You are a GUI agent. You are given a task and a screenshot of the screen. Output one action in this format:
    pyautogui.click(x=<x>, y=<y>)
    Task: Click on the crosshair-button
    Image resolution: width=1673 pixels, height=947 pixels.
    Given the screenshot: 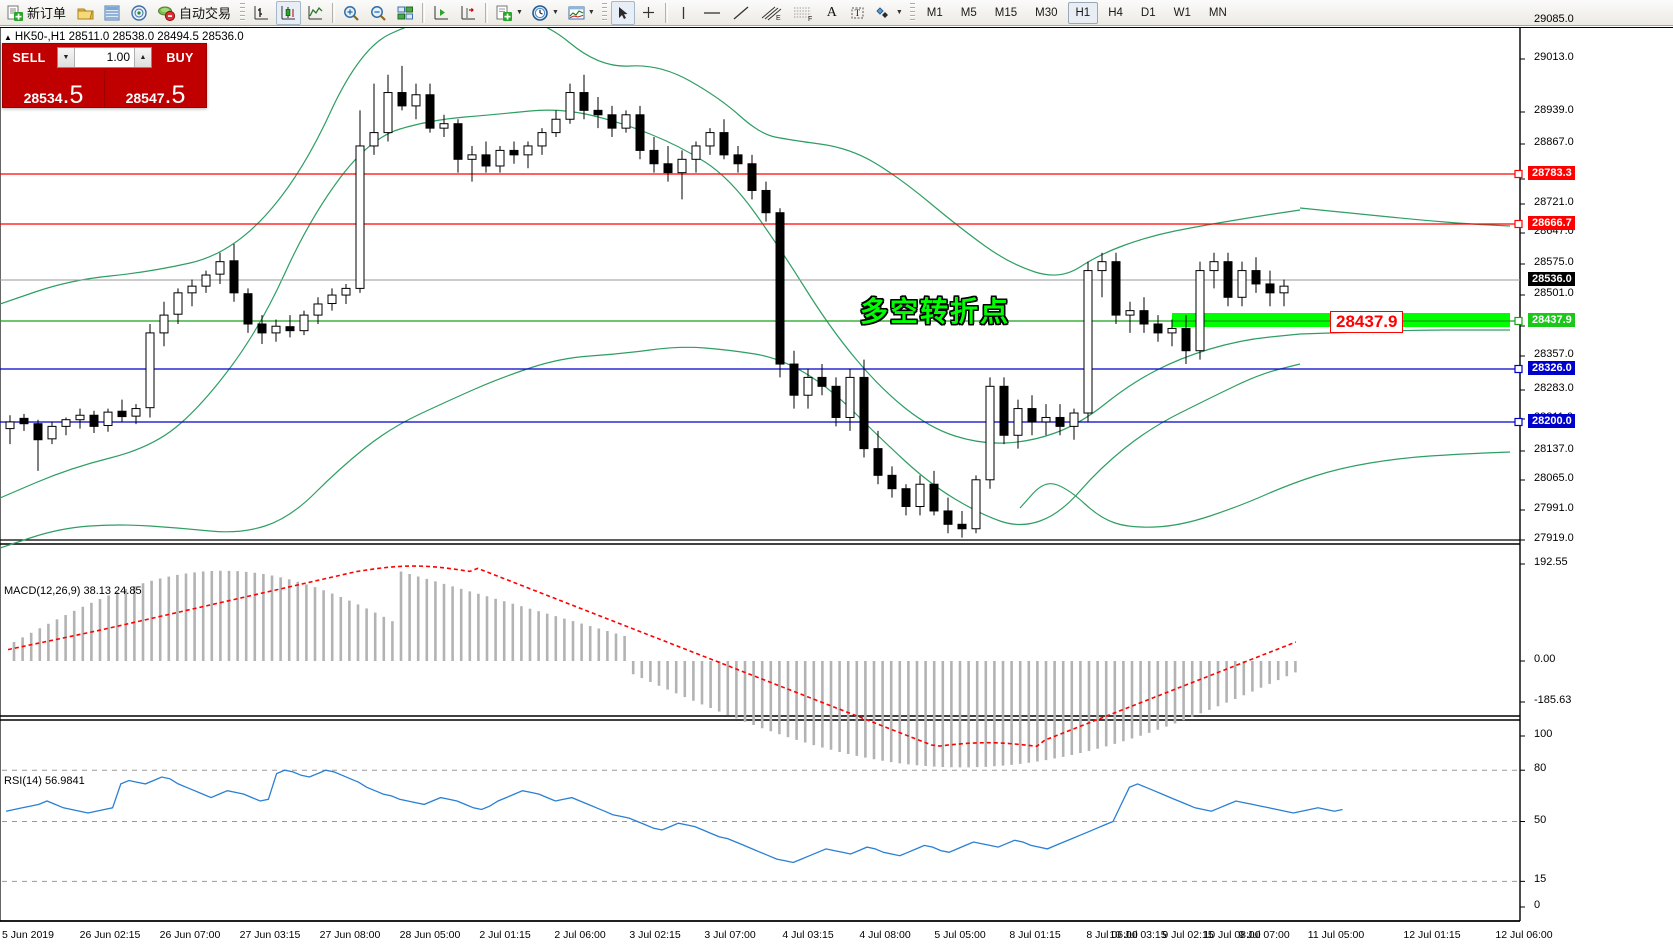 What is the action you would take?
    pyautogui.click(x=649, y=13)
    